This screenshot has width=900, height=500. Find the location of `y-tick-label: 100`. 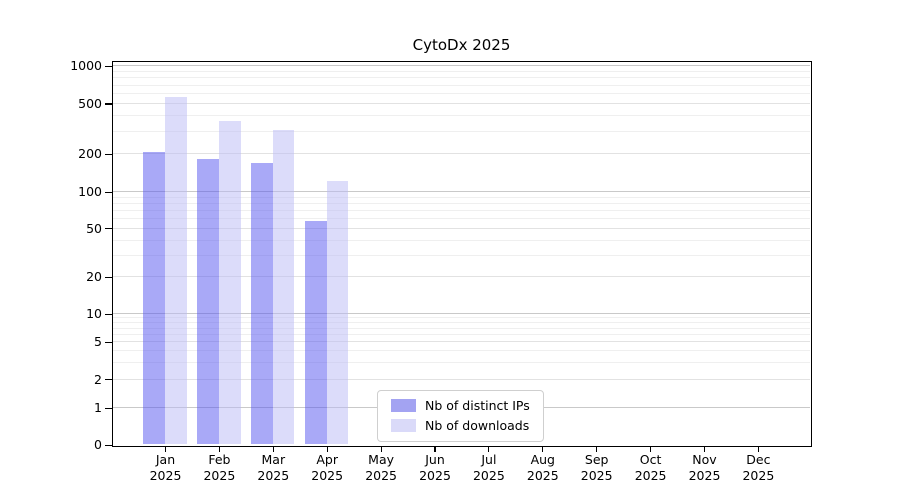

y-tick-label: 100 is located at coordinates (90, 191).